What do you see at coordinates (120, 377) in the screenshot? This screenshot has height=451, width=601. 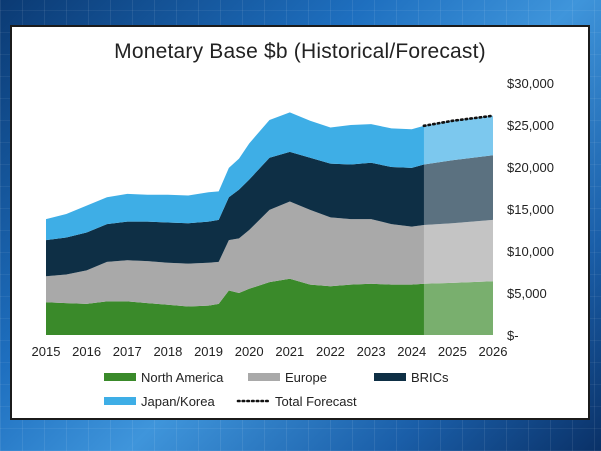 I see `legend-swatch-north-america` at bounding box center [120, 377].